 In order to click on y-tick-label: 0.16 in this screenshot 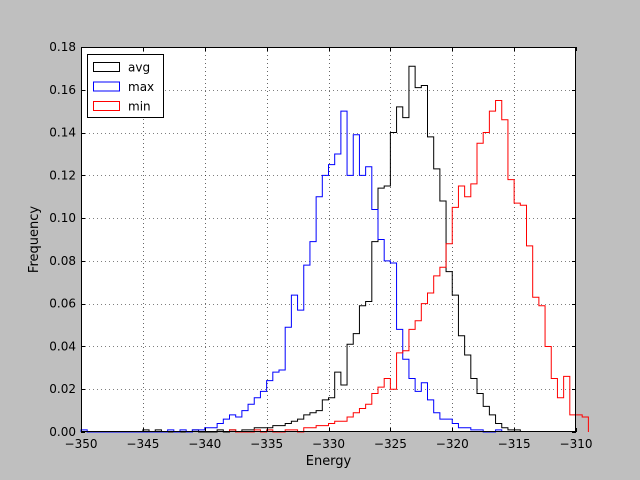, I will do `click(62, 90)`.